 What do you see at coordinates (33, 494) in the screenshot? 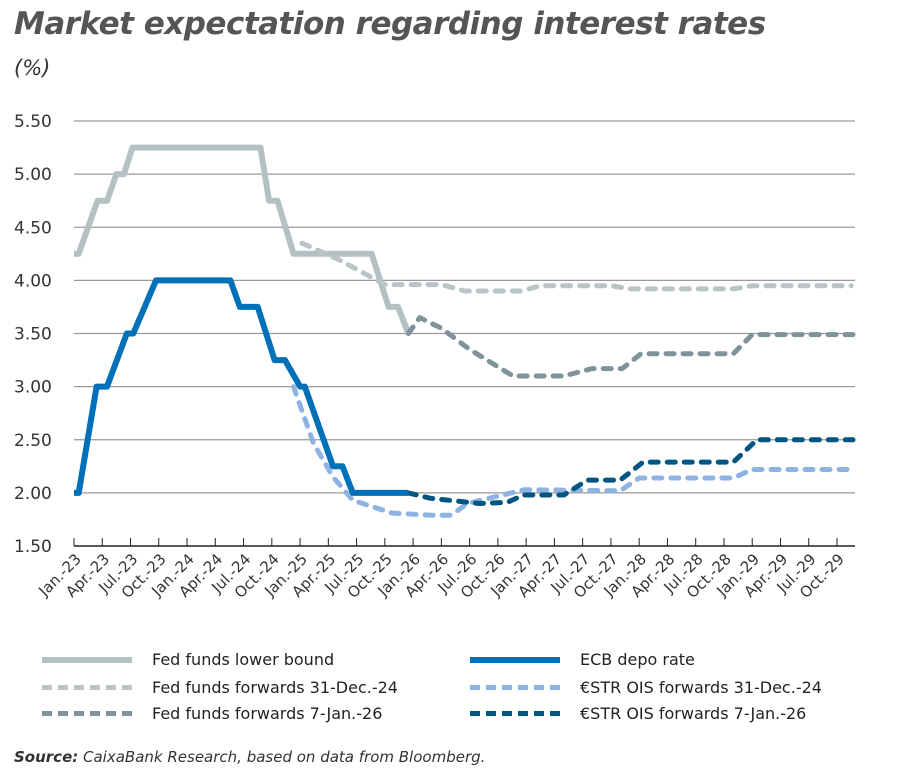
I see `y-tick-label: 2.00` at bounding box center [33, 494].